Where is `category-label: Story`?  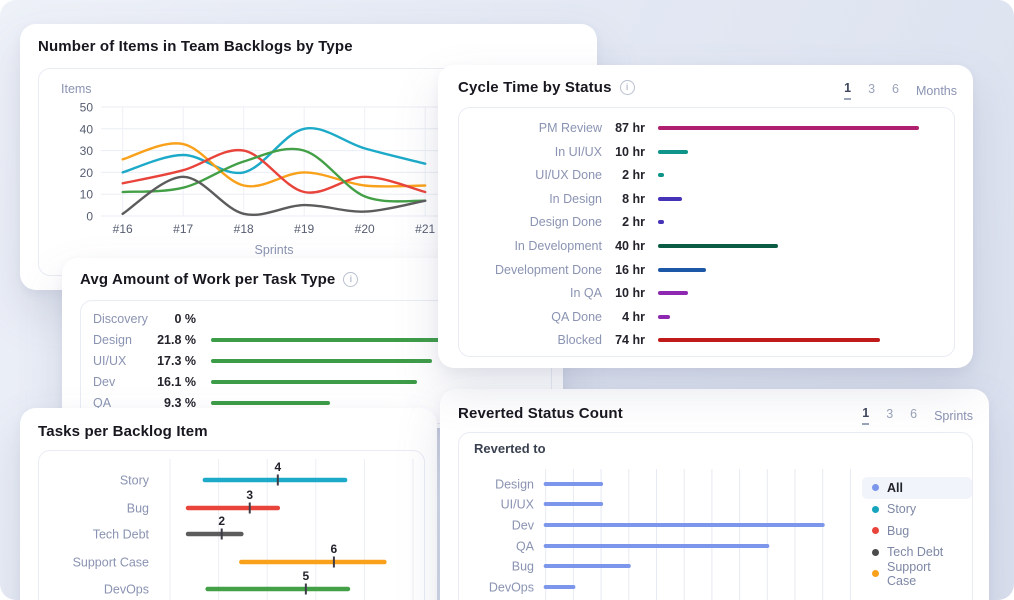 category-label: Story is located at coordinates (135, 481).